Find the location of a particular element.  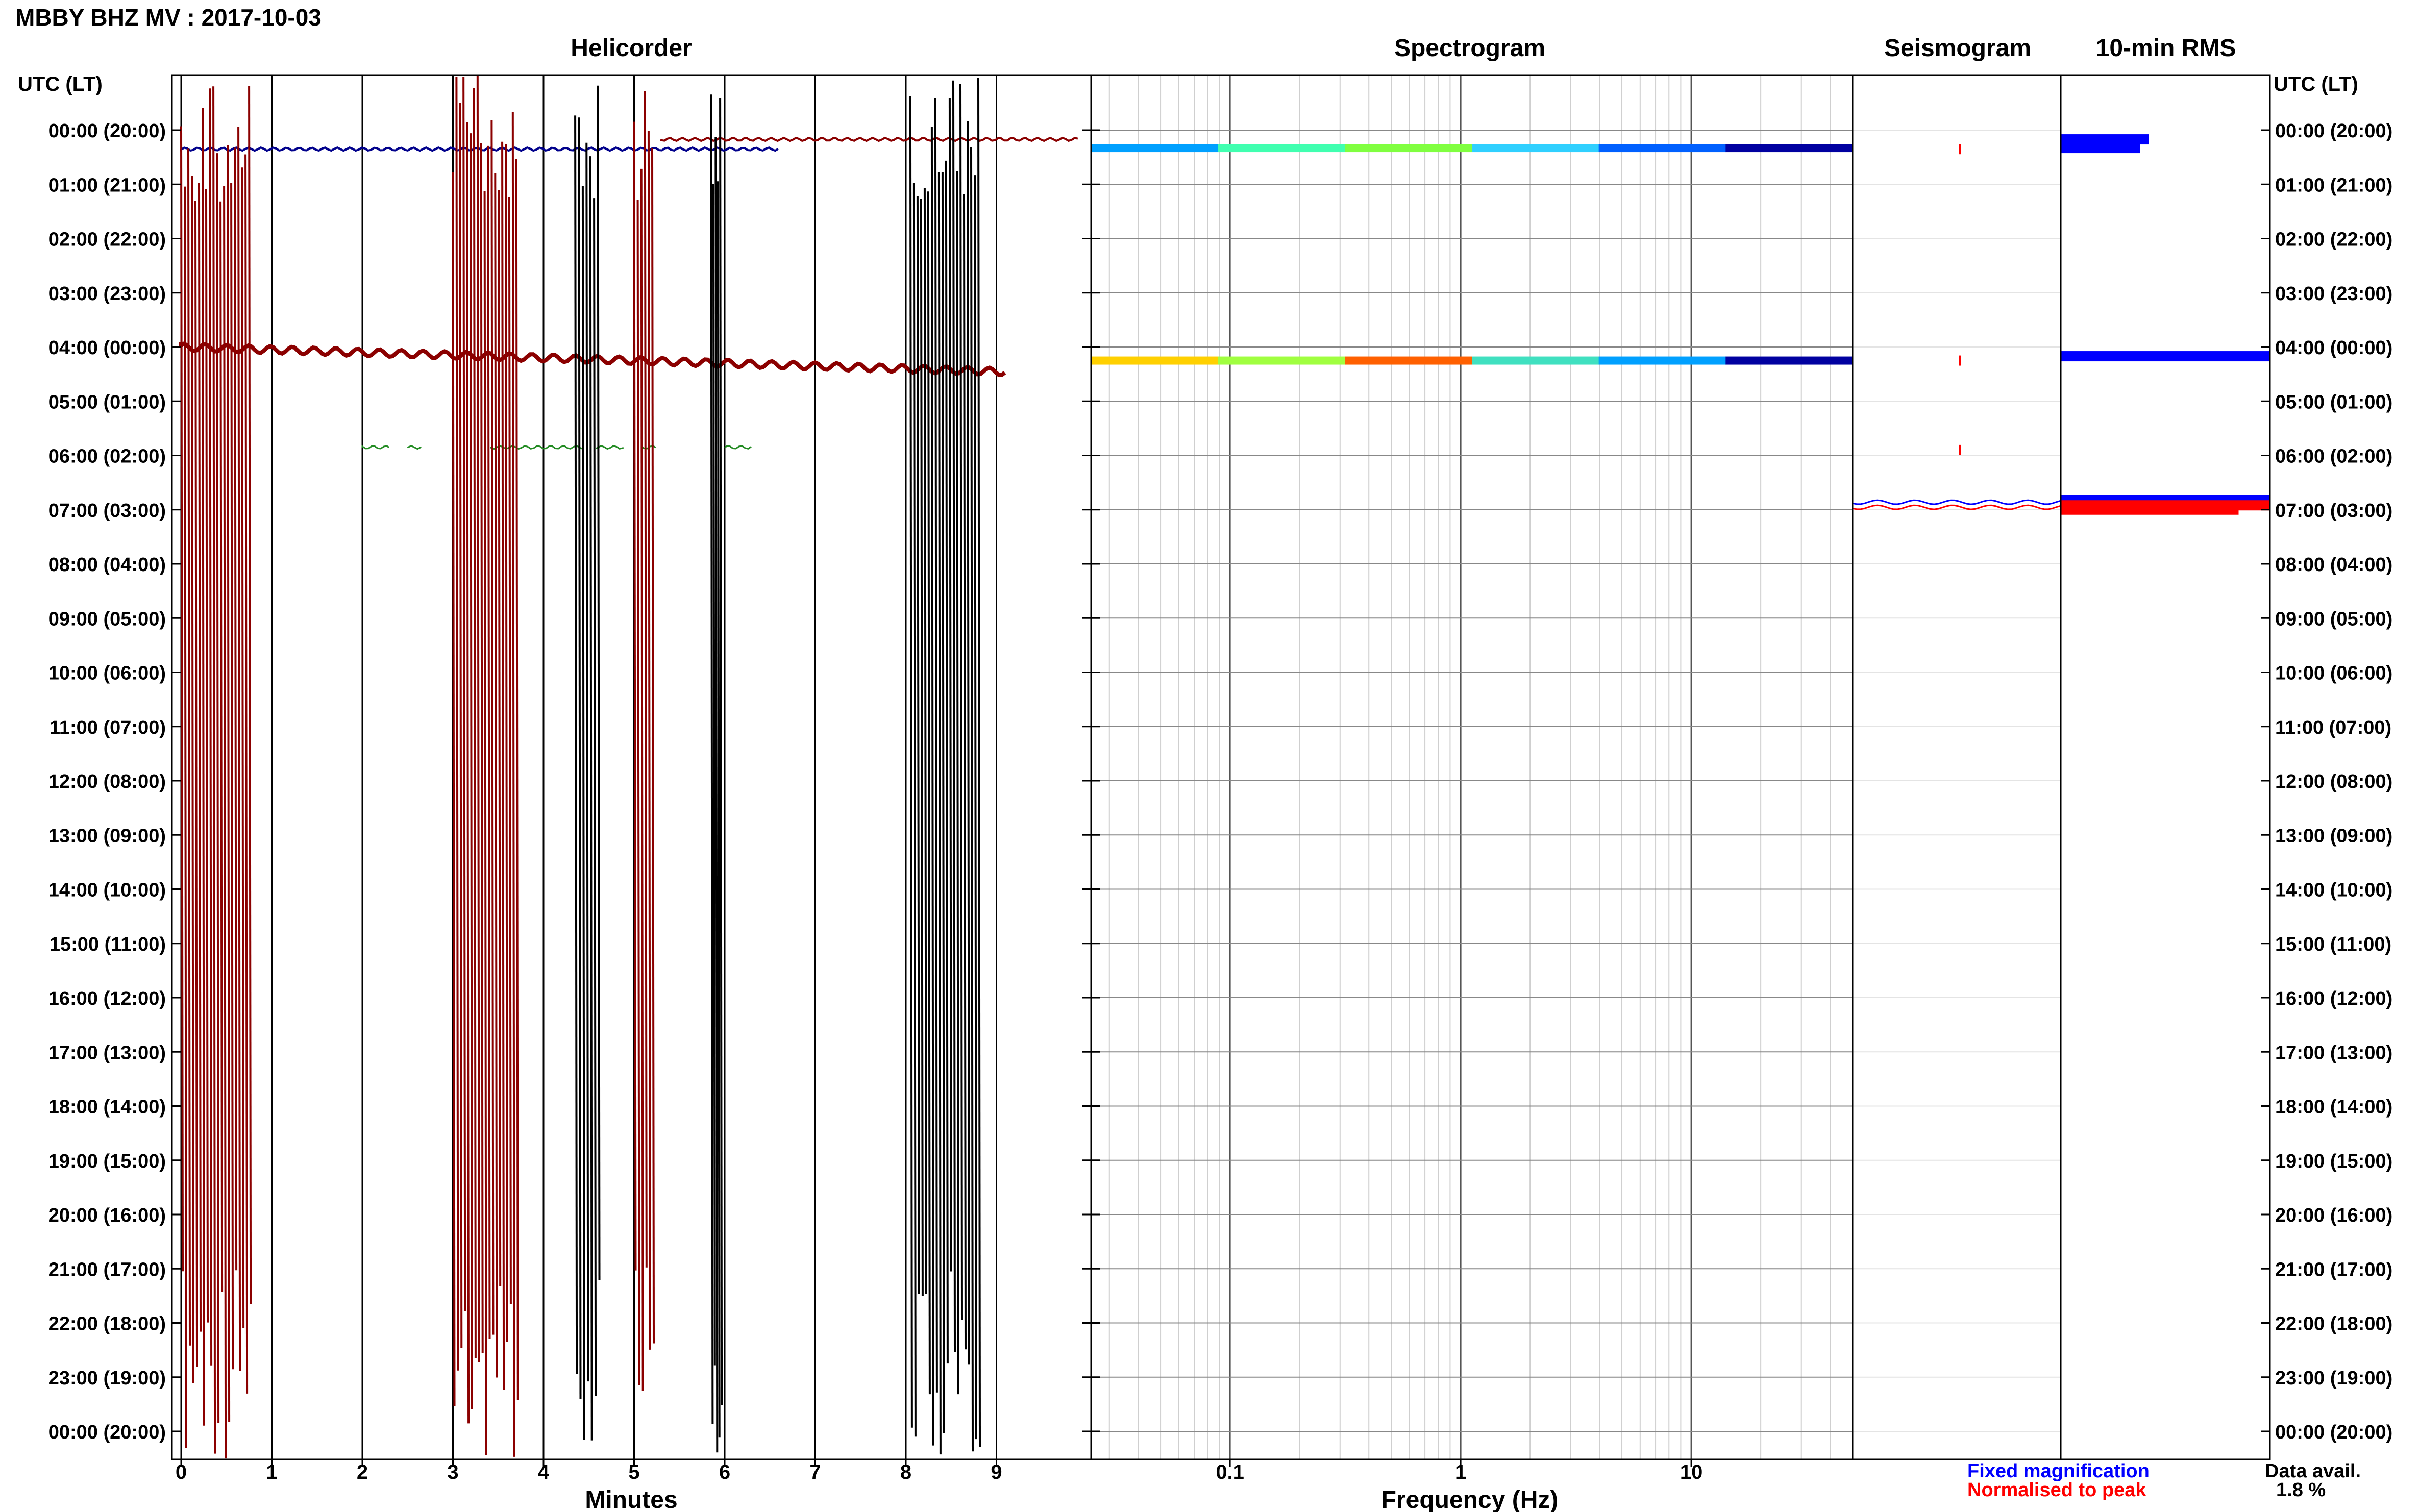

hour-label-right: 06:00 (02:00) is located at coordinates (2333, 456).